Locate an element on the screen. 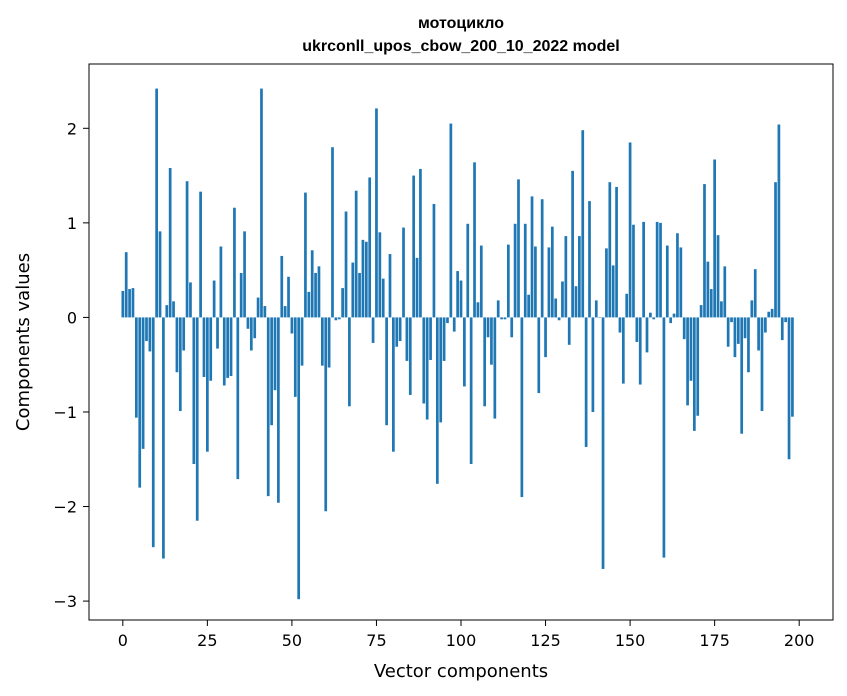  x-tick-label: 125 is located at coordinates (545, 640).